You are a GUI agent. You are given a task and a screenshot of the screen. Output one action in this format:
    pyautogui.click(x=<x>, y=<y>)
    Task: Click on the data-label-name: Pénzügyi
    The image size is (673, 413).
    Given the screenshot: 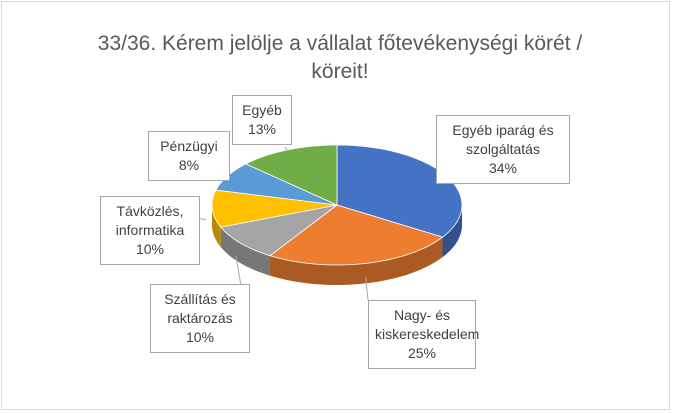 What is the action you would take?
    pyautogui.click(x=189, y=146)
    